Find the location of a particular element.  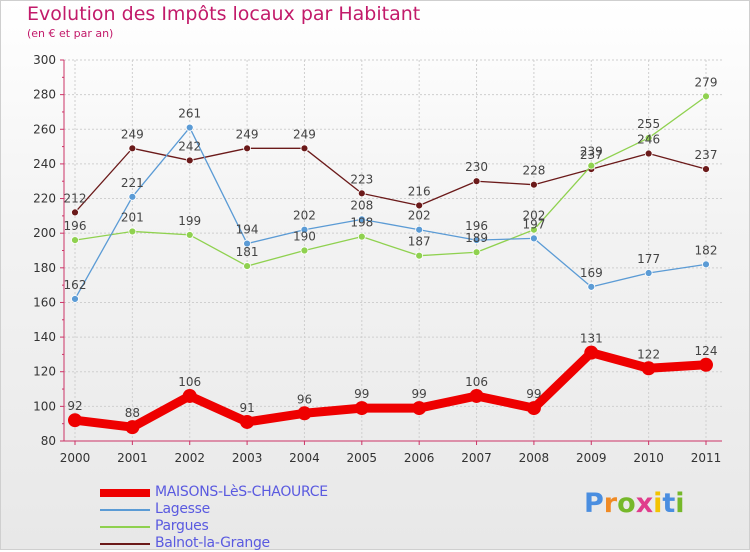

data-label: 194 is located at coordinates (247, 230).